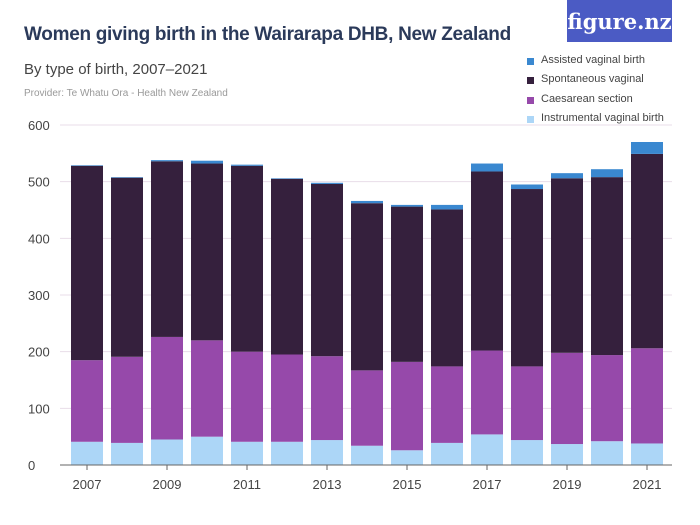 This screenshot has height=525, width=700. I want to click on y-tick-label: 200, so click(39, 352).